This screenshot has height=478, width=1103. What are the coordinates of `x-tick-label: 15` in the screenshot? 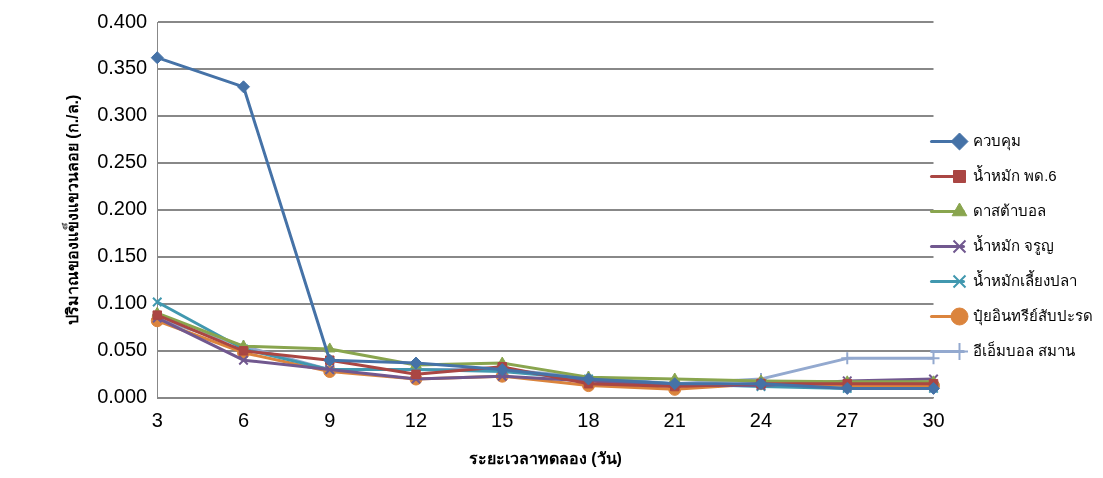 It's located at (502, 420).